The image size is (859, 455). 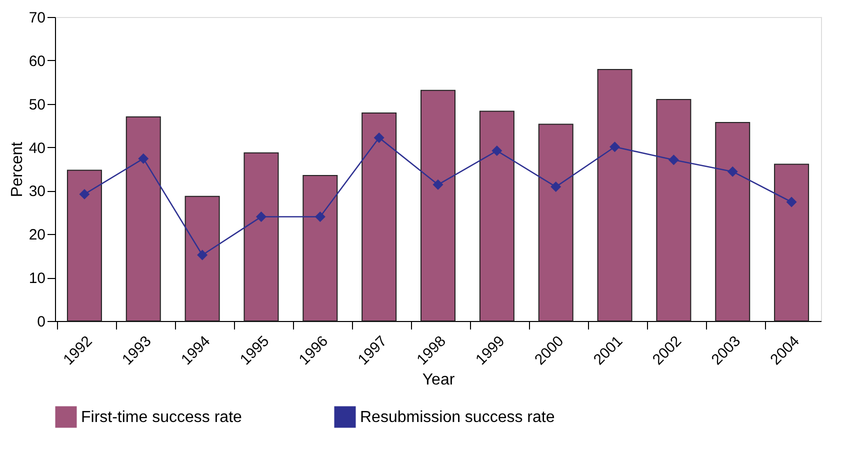 I want to click on y-tick-label: 10, so click(x=37, y=279).